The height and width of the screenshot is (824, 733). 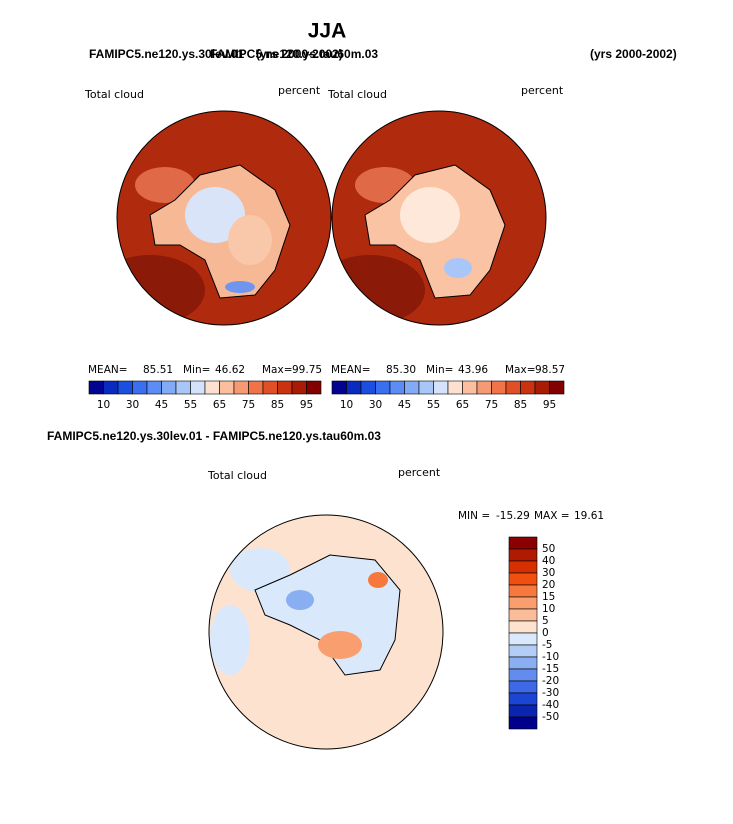 I want to click on colorbar-label: -10, so click(x=550, y=657).